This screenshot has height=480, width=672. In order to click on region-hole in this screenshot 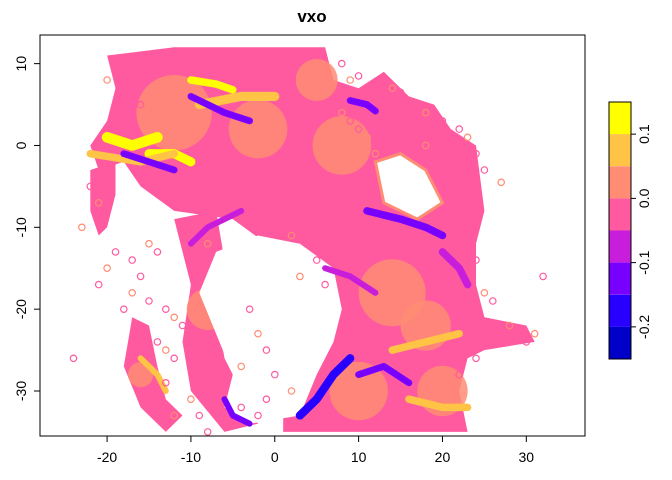, I will do `click(270, 329)`.